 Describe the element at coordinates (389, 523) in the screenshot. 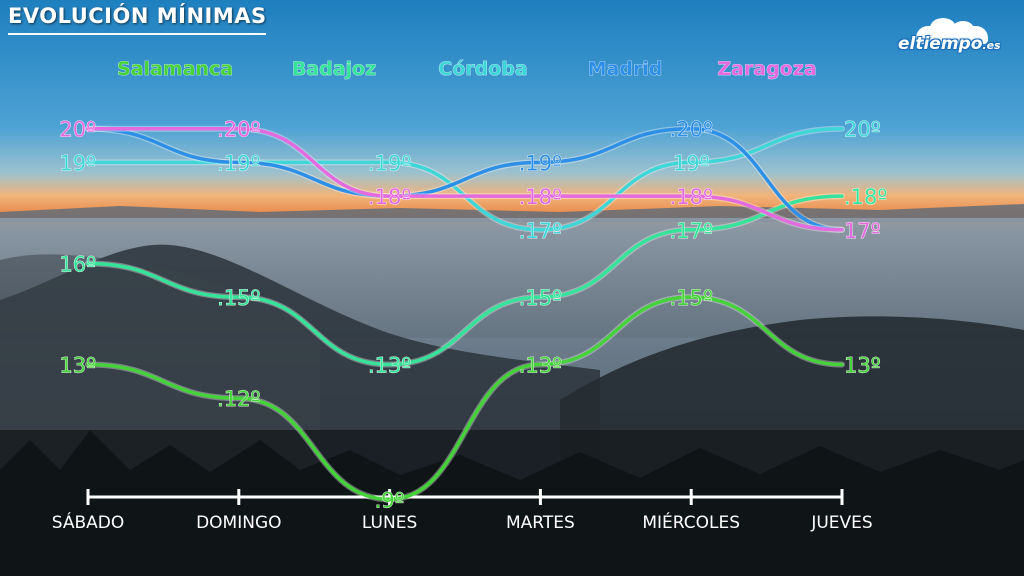

I see `x-tick-label: LUNES` at that location.